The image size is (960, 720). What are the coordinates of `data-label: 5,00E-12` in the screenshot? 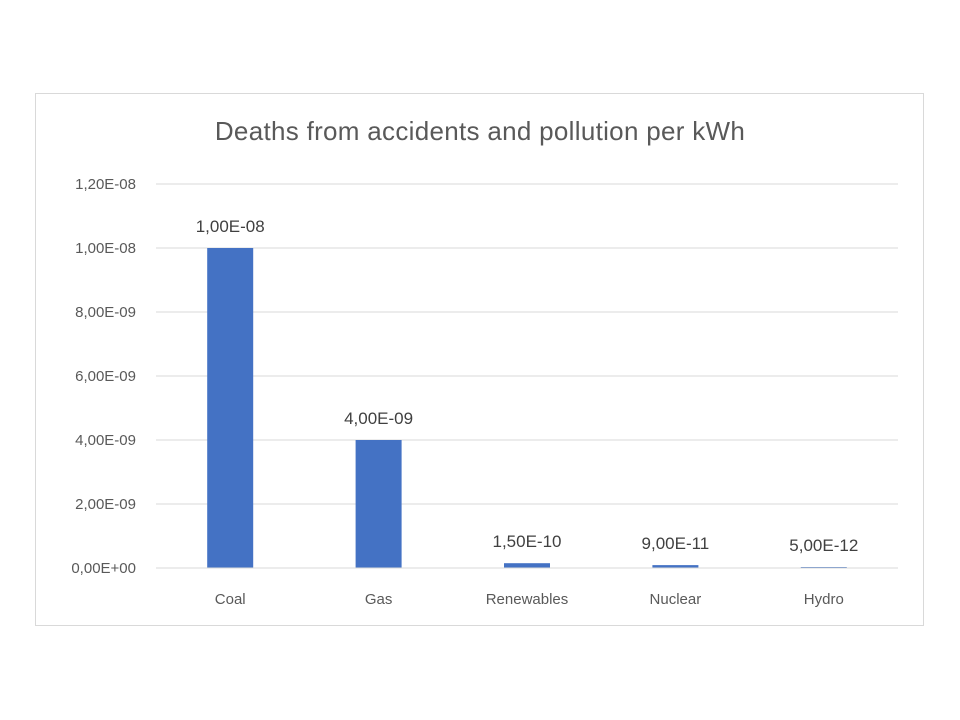 It's located at (823, 545).